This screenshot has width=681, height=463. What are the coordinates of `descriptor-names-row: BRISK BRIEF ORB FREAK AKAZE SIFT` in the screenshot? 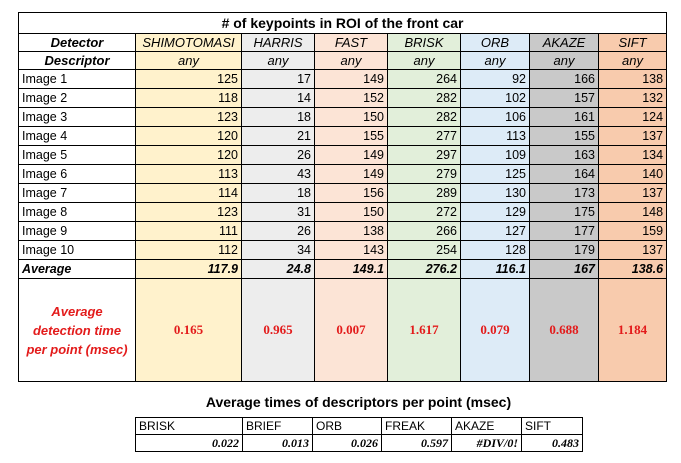 It's located at (359, 426).